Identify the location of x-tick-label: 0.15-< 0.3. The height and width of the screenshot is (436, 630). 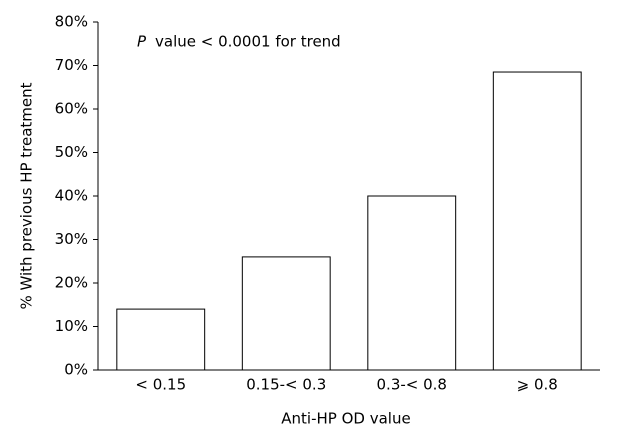
(286, 385).